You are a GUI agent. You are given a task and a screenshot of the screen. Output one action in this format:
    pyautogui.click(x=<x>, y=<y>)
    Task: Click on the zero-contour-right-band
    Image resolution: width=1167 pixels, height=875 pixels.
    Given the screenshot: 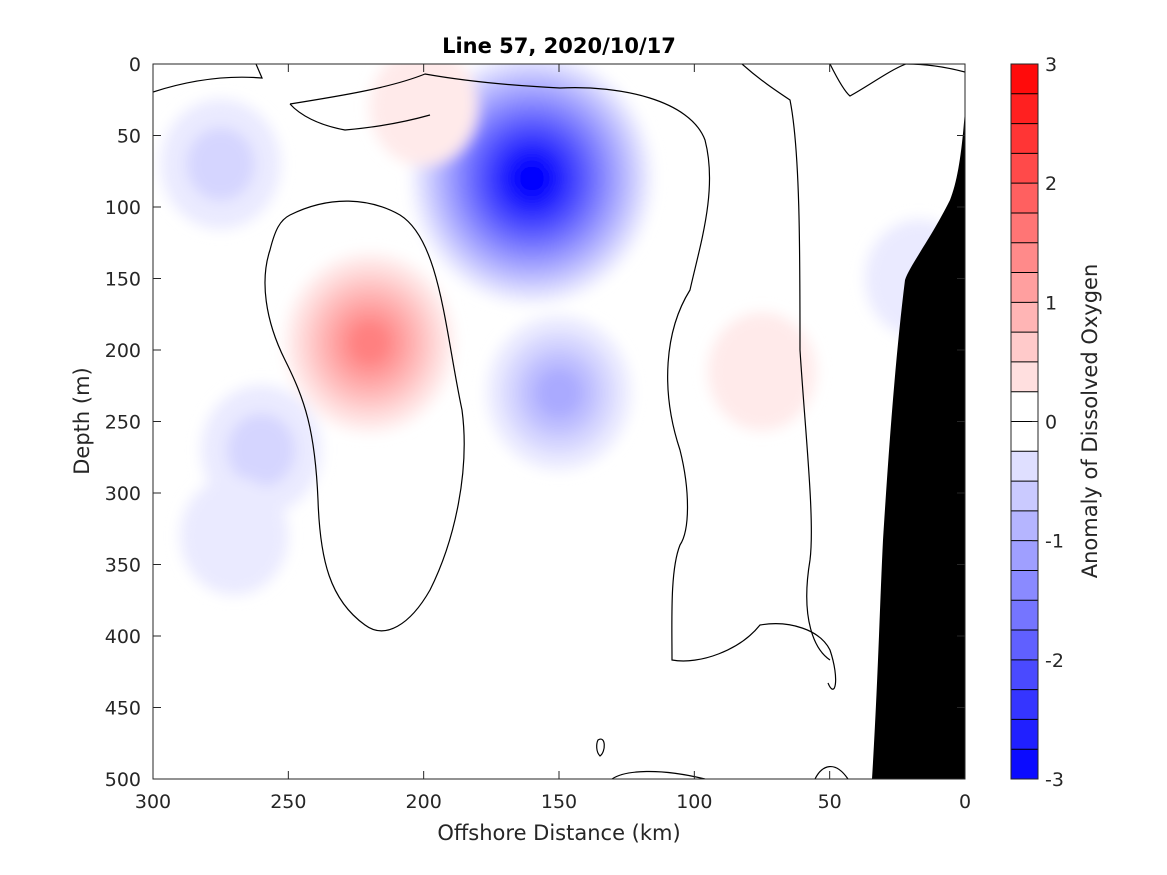 What is the action you would take?
    pyautogui.click(x=786, y=362)
    